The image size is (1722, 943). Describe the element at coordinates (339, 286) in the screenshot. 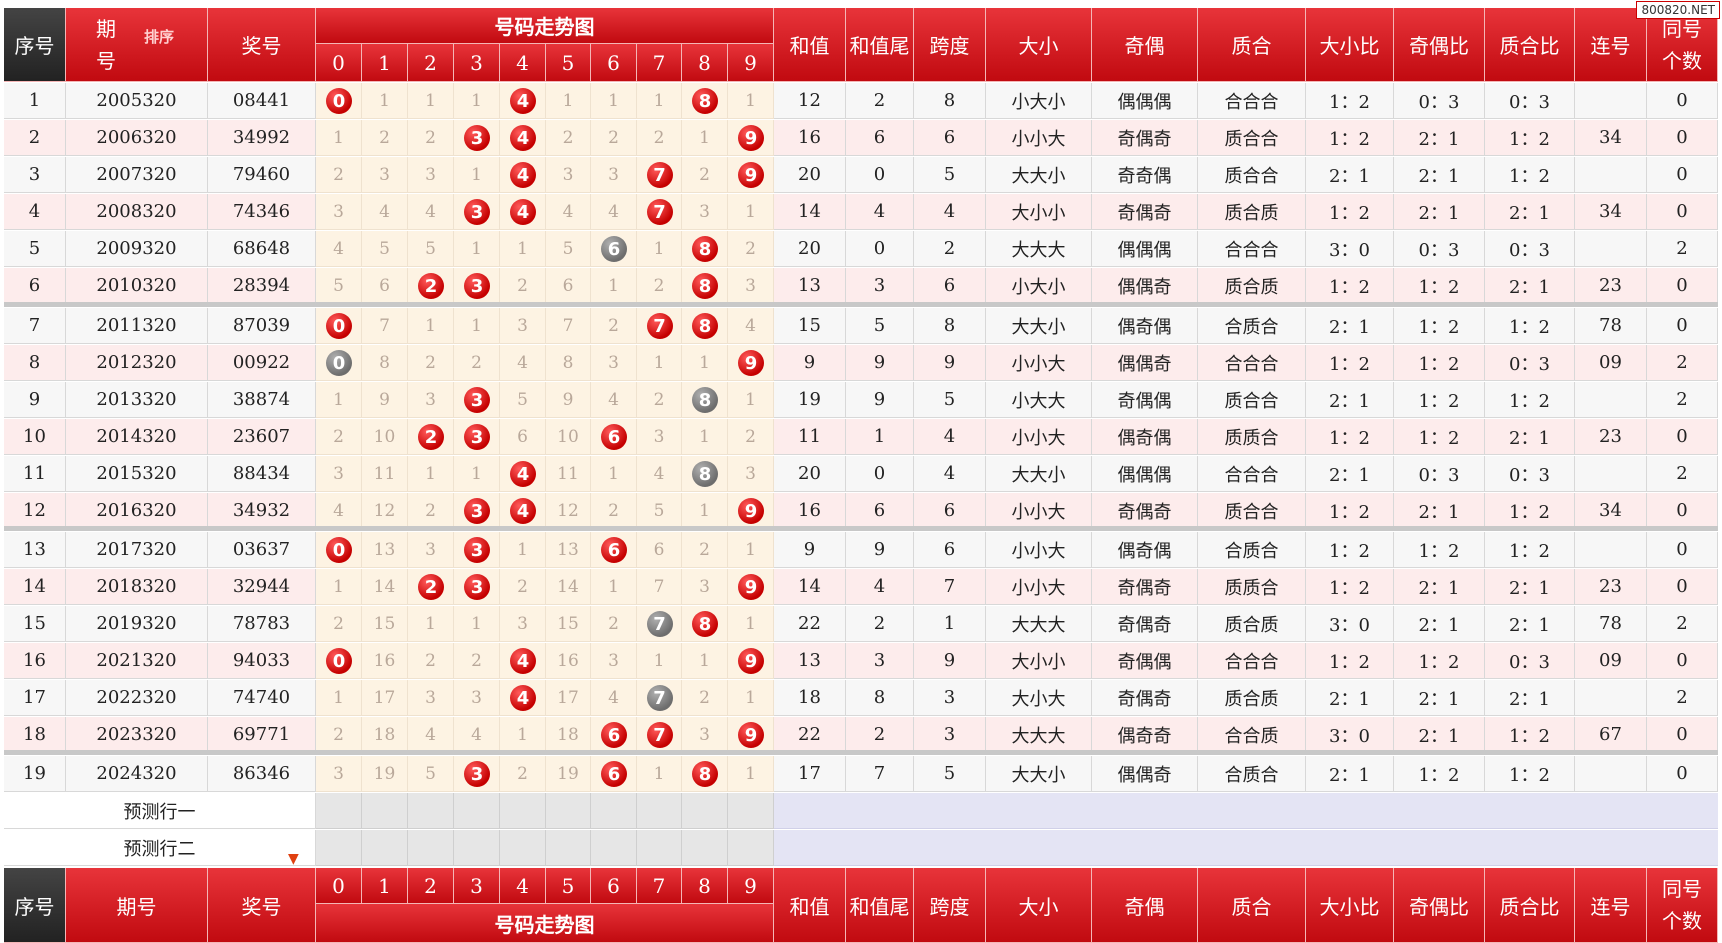

I see `miss-cell-0: 5` at that location.